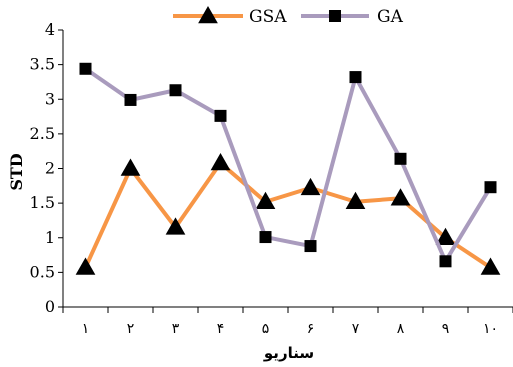 The height and width of the screenshot is (367, 513). I want to click on x-tick-label: ۱۰, so click(490, 329).